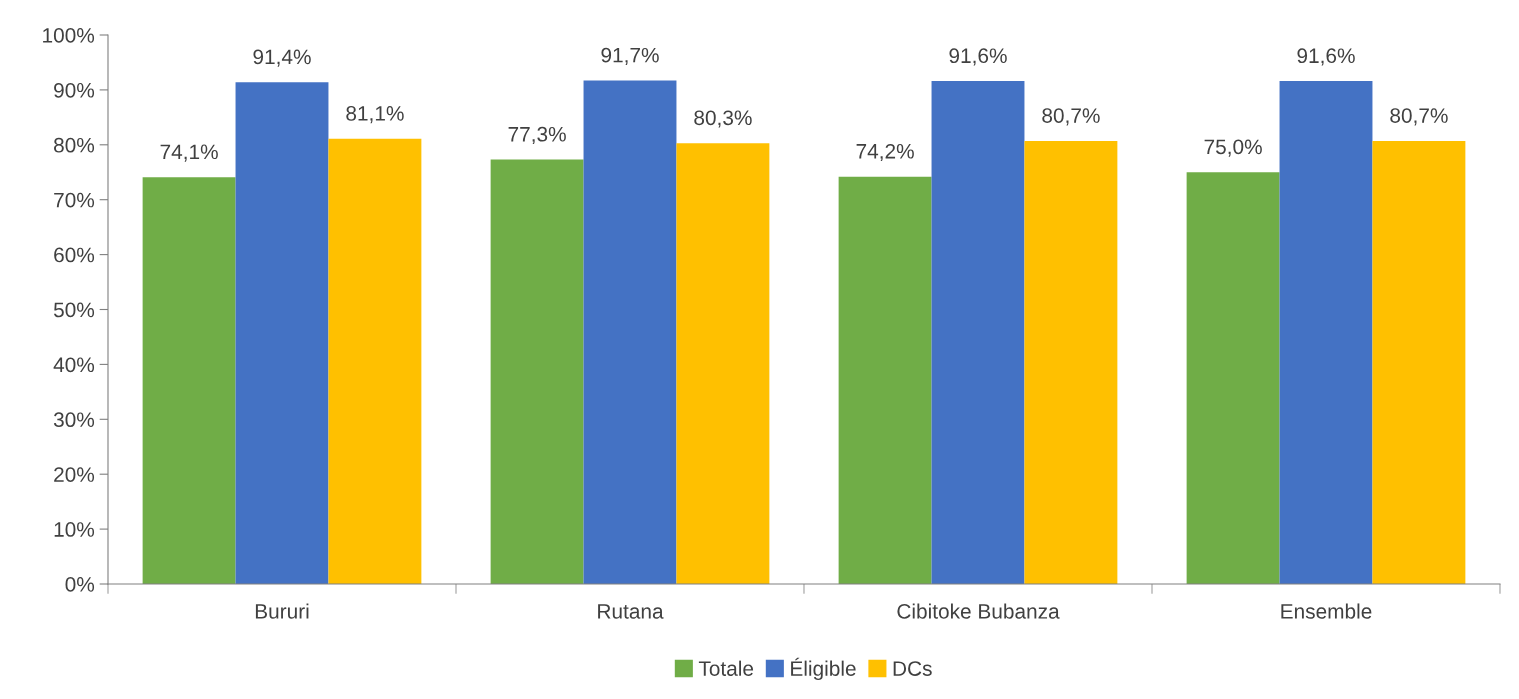 The height and width of the screenshot is (699, 1519). What do you see at coordinates (912, 668) in the screenshot?
I see `legend-label: DCs` at bounding box center [912, 668].